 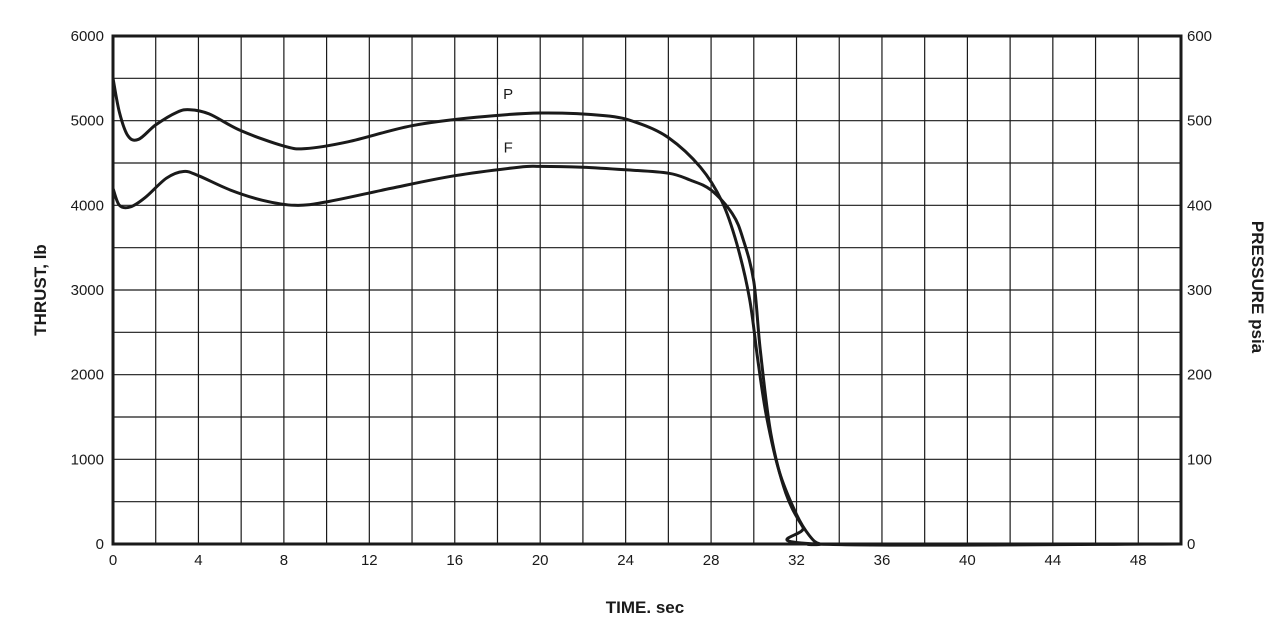 What do you see at coordinates (1199, 36) in the screenshot?
I see `y-tick-label-right: 600` at bounding box center [1199, 36].